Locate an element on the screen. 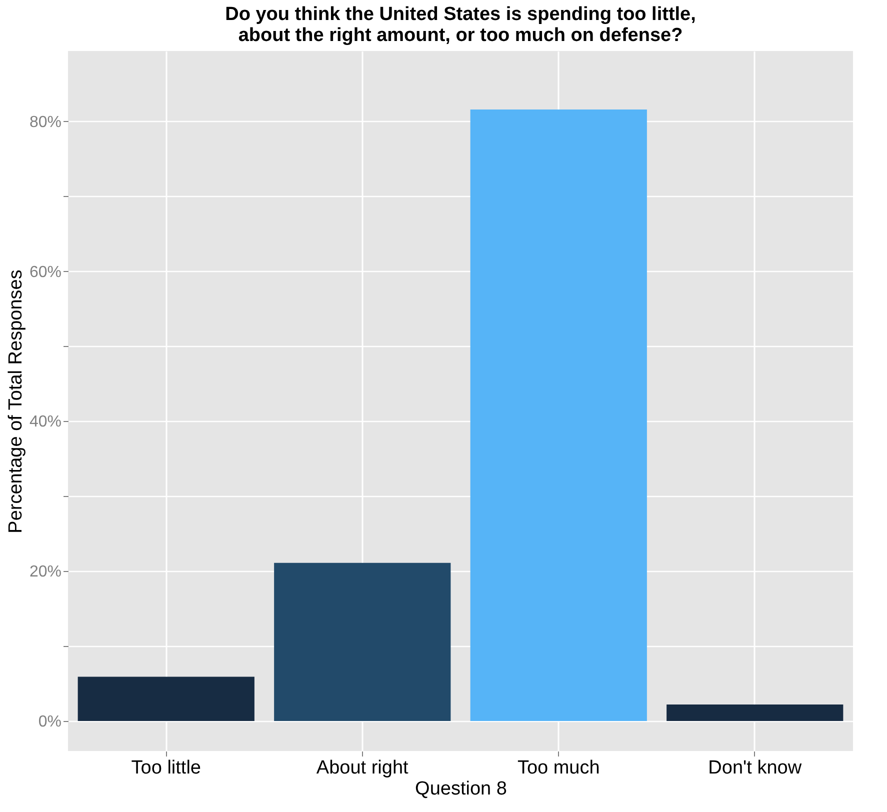 The image size is (887, 812). x-axis-title: Question 8 is located at coordinates (461, 789).